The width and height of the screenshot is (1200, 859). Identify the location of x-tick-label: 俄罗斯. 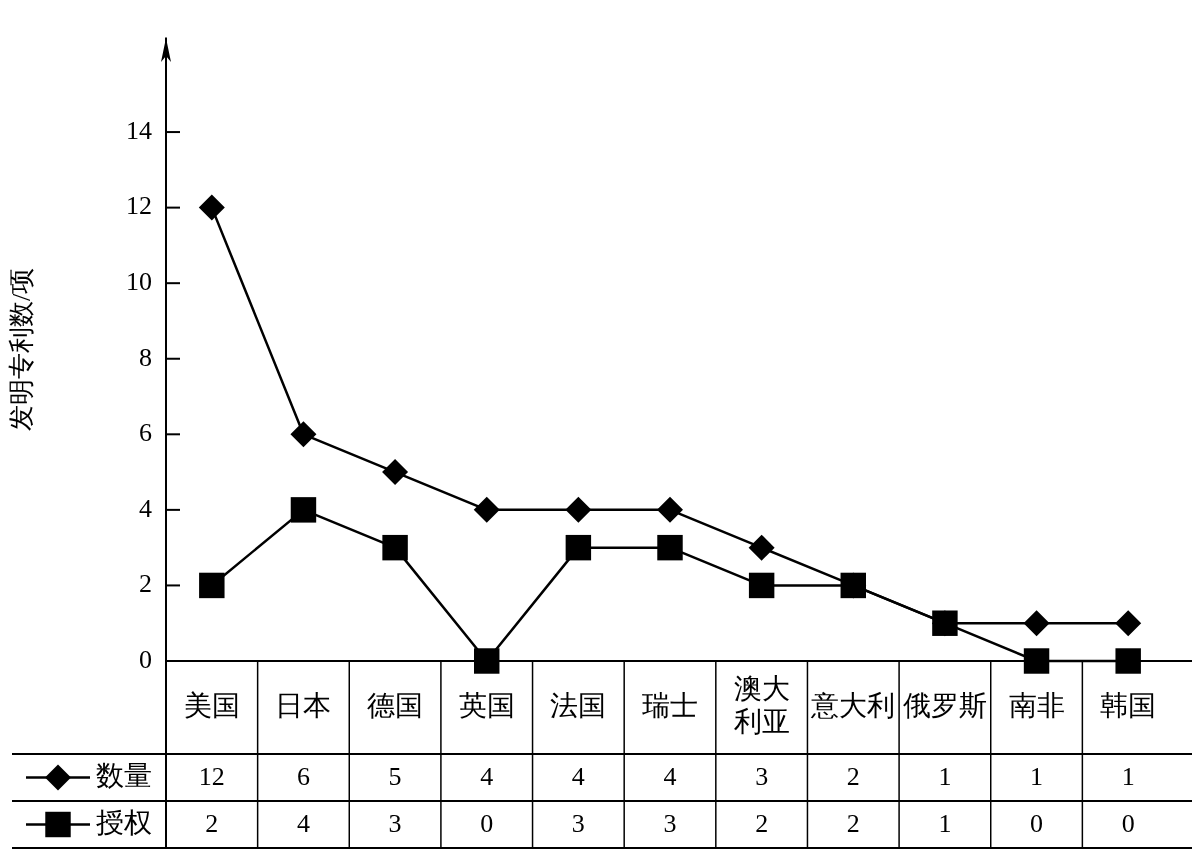
(944, 705).